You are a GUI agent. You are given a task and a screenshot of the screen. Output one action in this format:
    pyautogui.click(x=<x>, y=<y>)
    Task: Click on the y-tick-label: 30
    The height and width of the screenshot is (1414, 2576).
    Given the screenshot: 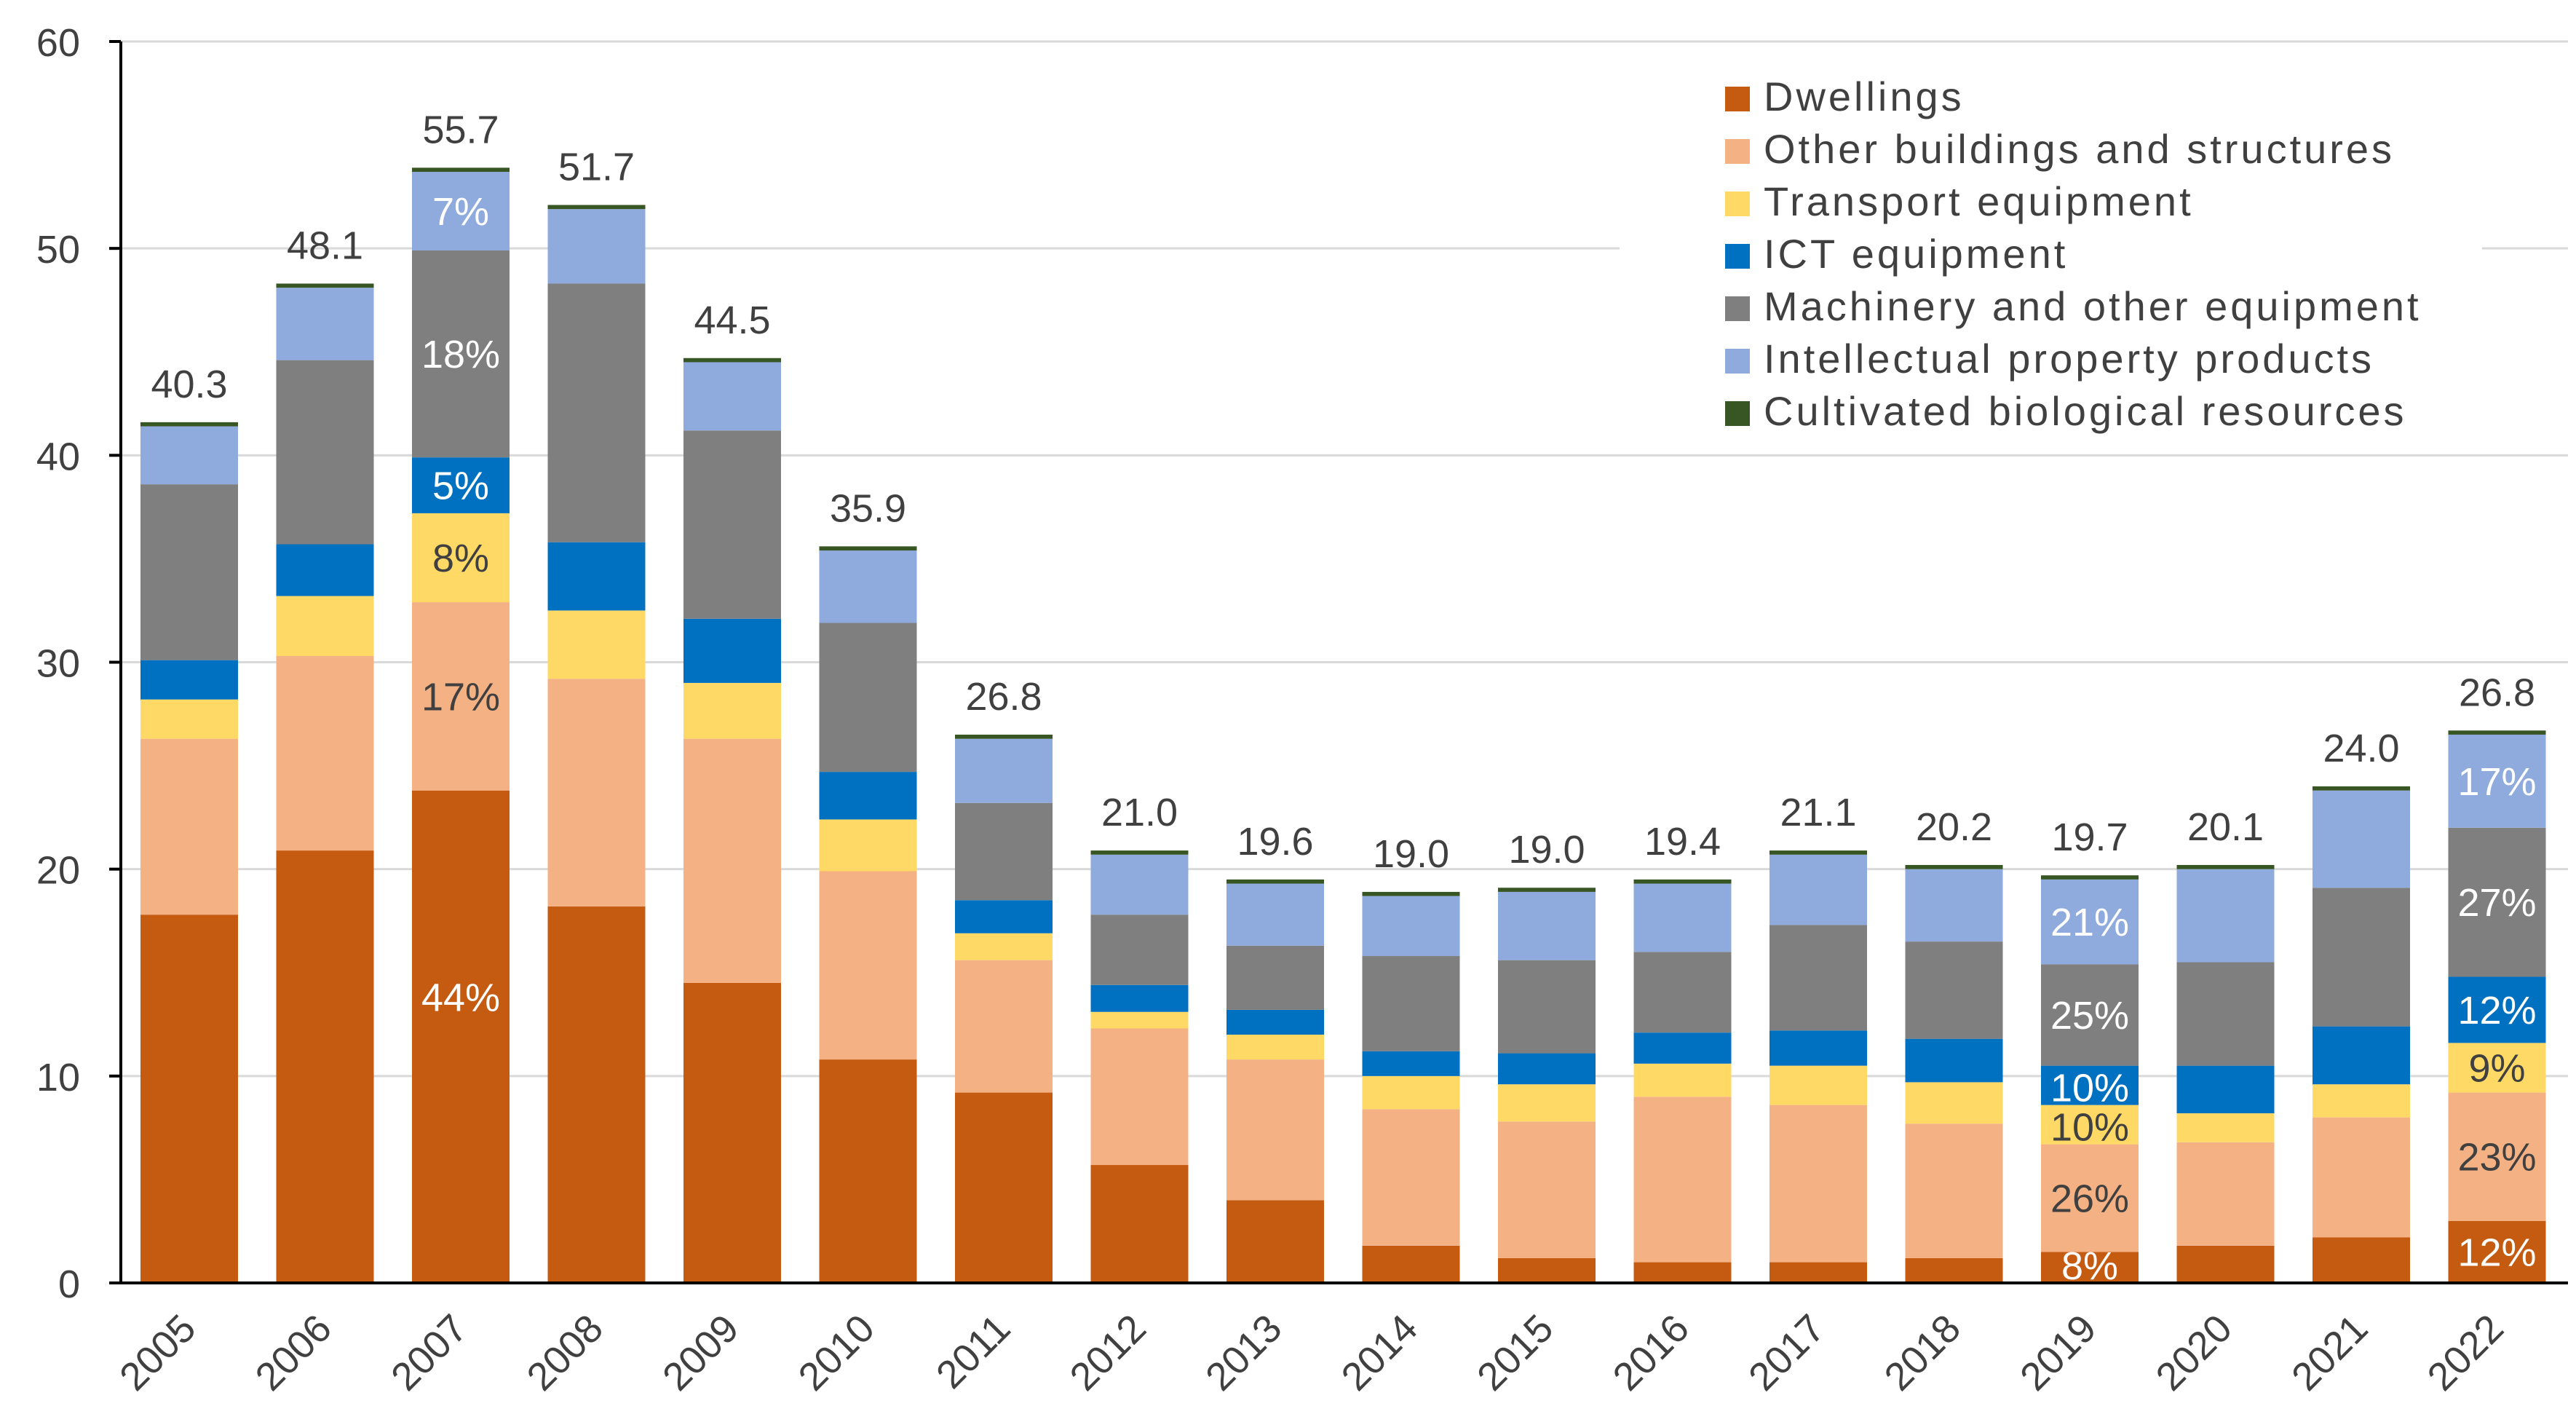 What is the action you would take?
    pyautogui.click(x=58, y=664)
    